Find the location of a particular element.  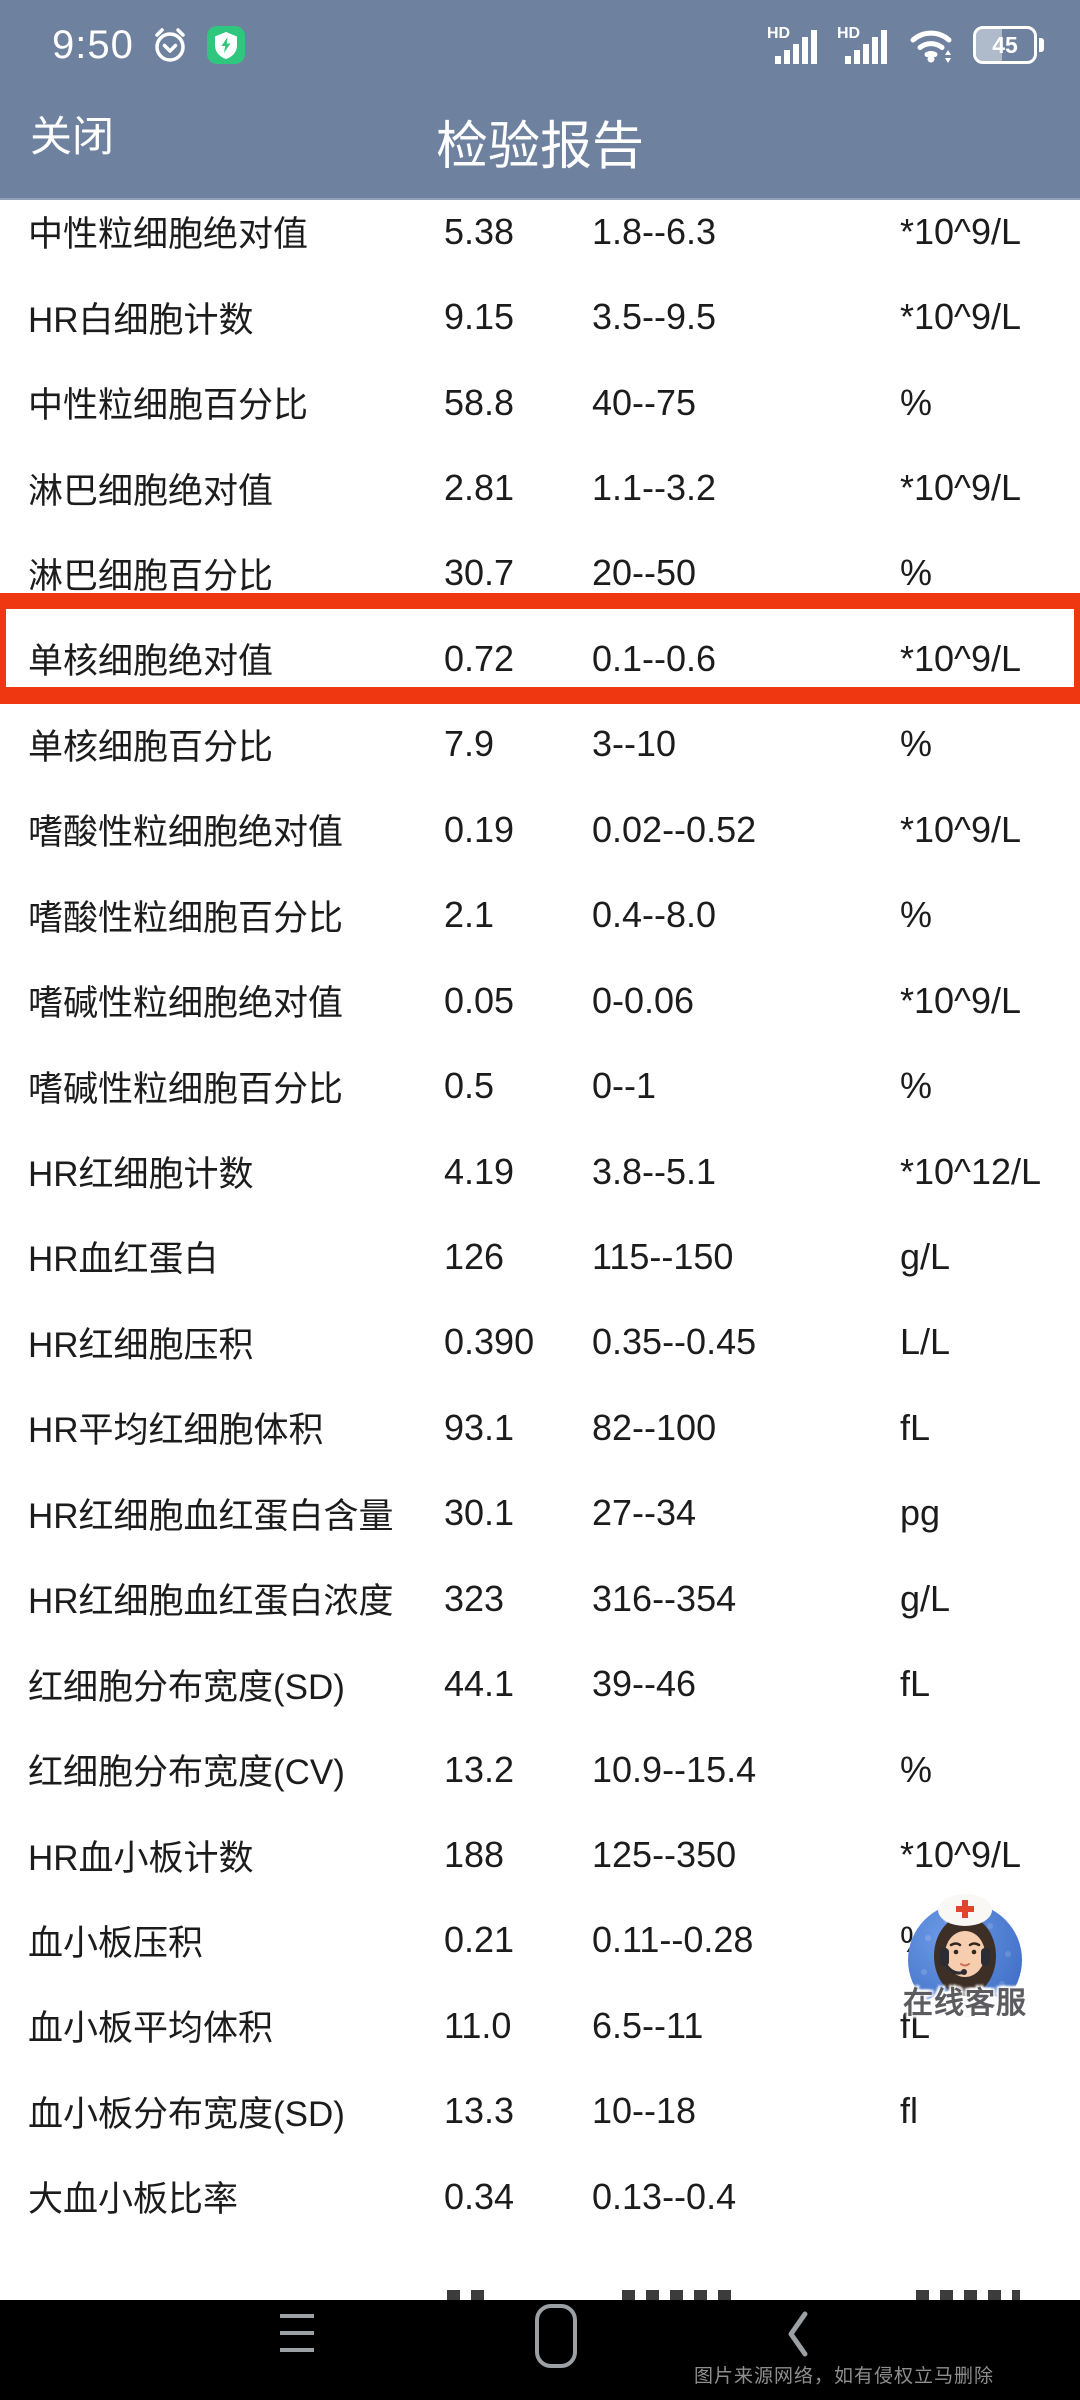

back-icon is located at coordinates (798, 2334).